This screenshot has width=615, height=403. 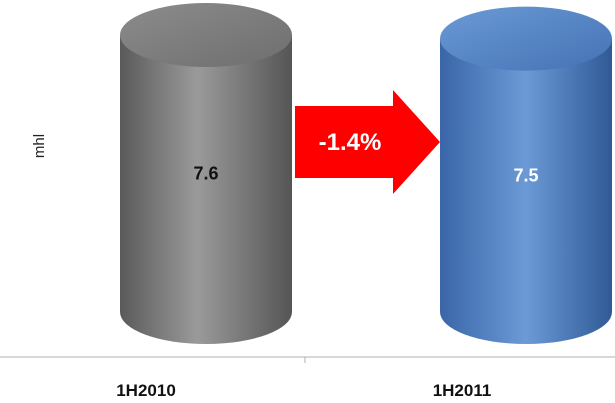 What do you see at coordinates (146, 390) in the screenshot?
I see `x-tick-1H2010: 1H2010` at bounding box center [146, 390].